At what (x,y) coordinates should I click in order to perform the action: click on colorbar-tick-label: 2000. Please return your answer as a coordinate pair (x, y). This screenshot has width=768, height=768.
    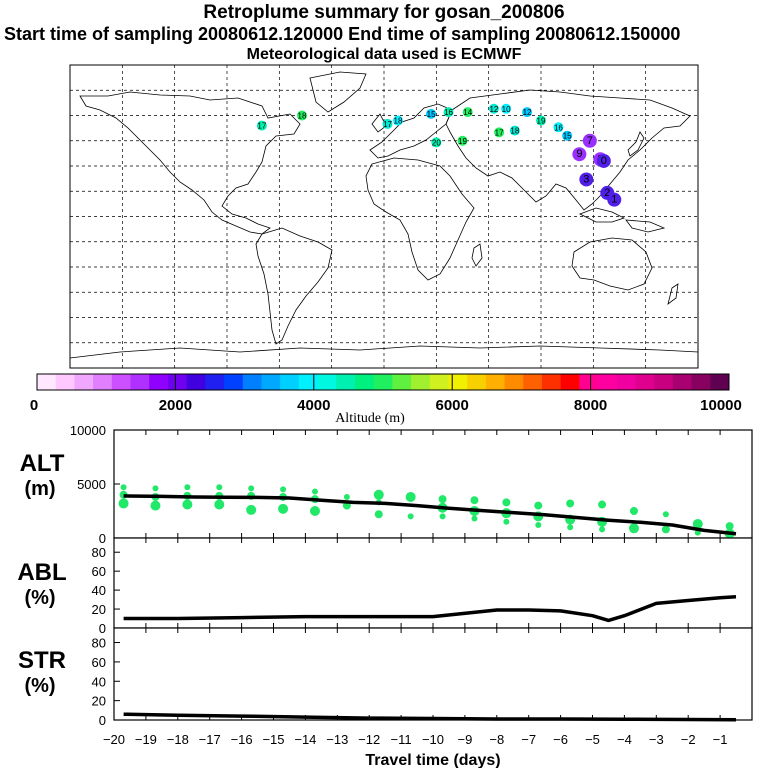
    Looking at the image, I should click on (175, 405).